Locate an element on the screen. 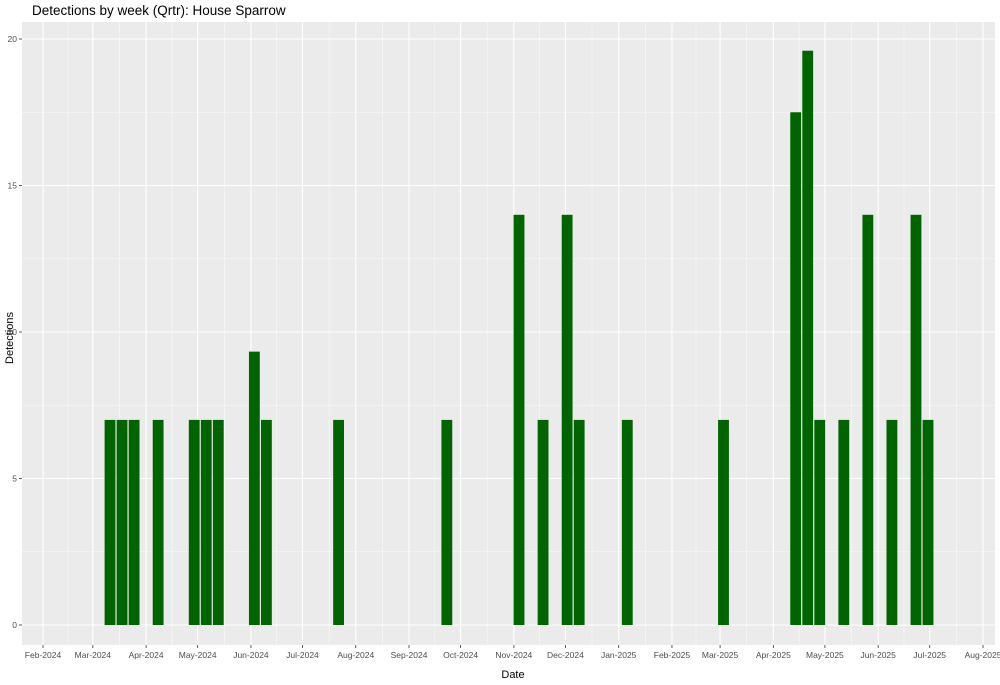 Image resolution: width=1000 pixels, height=685 pixels. y-tick-label: 15 is located at coordinates (13, 186).